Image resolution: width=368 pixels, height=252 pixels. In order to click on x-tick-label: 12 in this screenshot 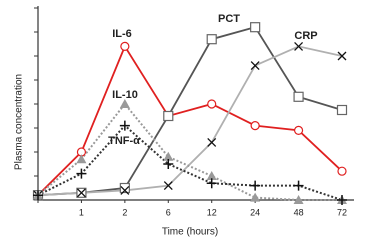, I will do `click(212, 212)`.